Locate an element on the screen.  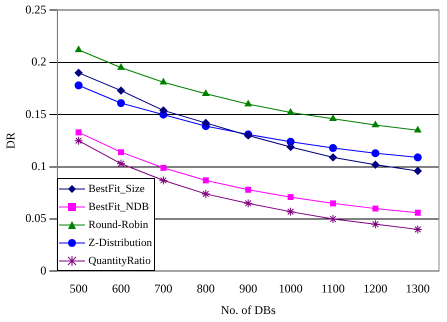
x-tick-label: 500 is located at coordinates (79, 289).